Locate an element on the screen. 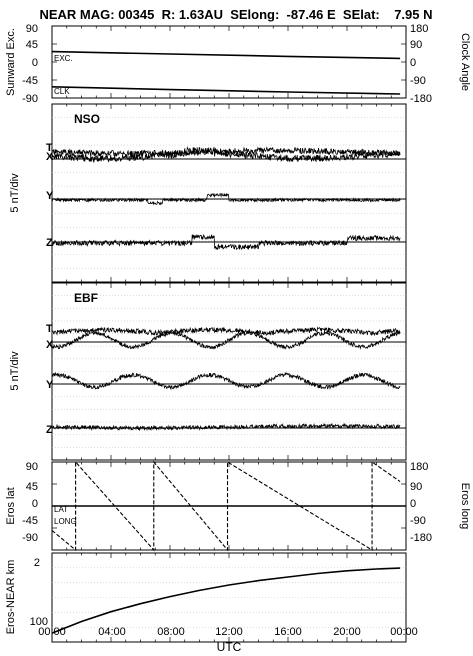 This screenshot has width=473, height=656. sunward-yticks-left: 90 45 0 -45 -90 is located at coordinates (30, 64).